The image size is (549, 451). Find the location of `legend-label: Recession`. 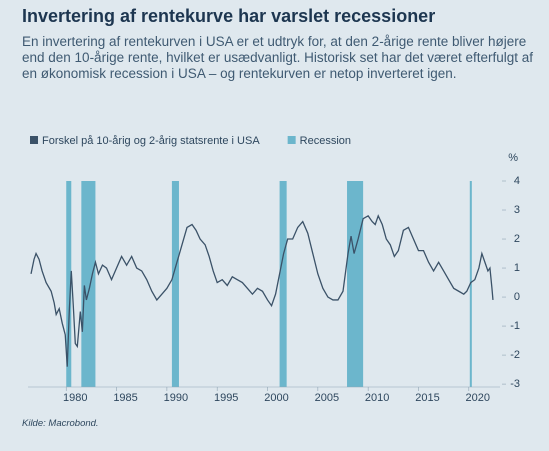

legend-label: Recession is located at coordinates (325, 141).